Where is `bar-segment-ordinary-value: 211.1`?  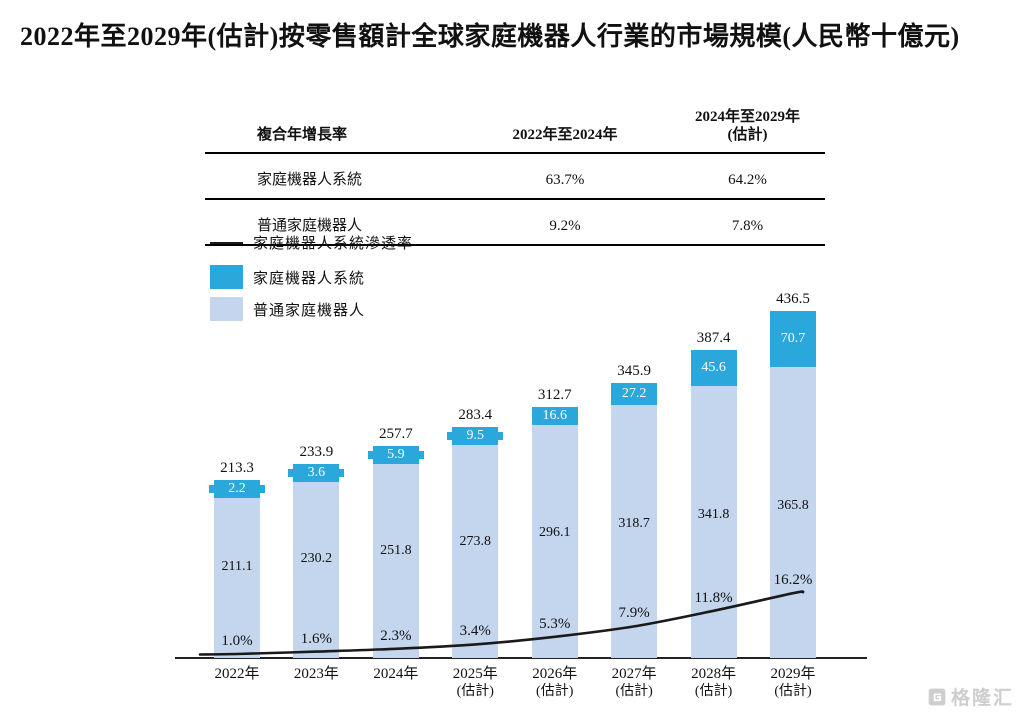 bar-segment-ordinary-value: 211.1 is located at coordinates (237, 567).